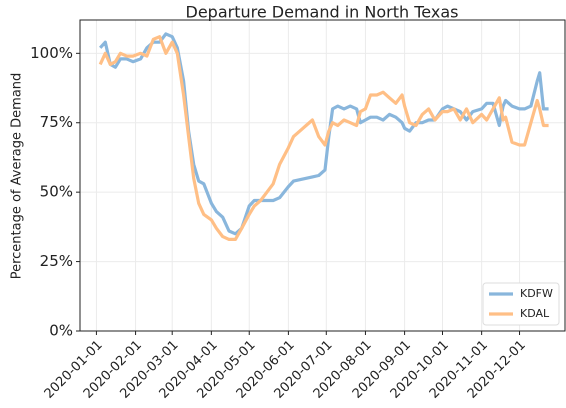  I want to click on legend-label: KDAL, so click(535, 313).